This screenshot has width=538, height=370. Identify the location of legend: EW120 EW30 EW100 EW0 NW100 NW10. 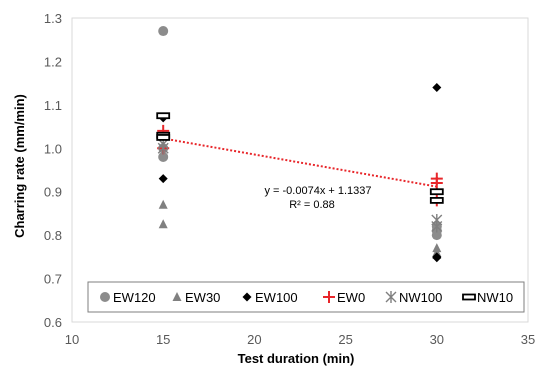
(306, 297).